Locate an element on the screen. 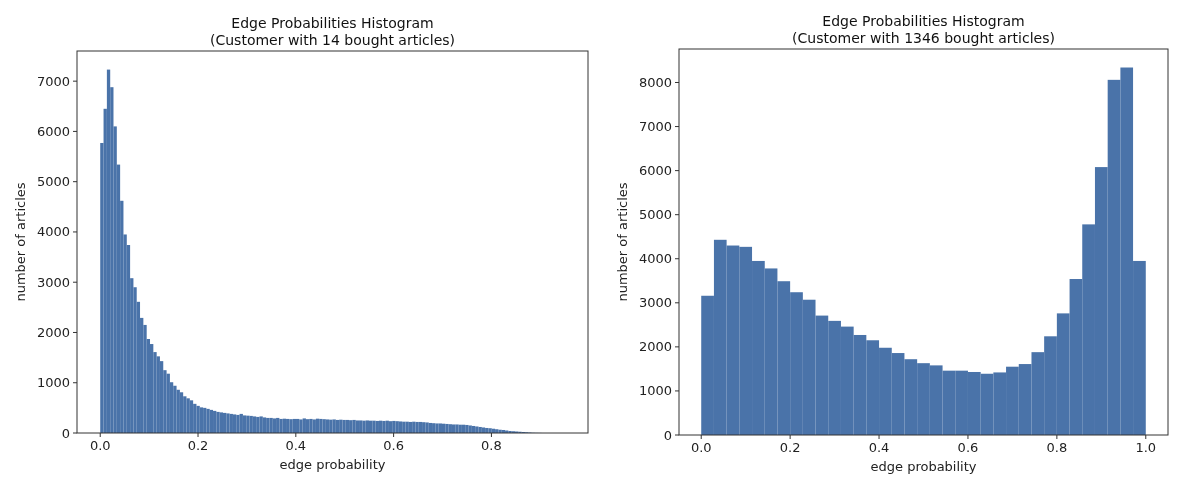  y-tick-label: 8000 is located at coordinates (655, 83).